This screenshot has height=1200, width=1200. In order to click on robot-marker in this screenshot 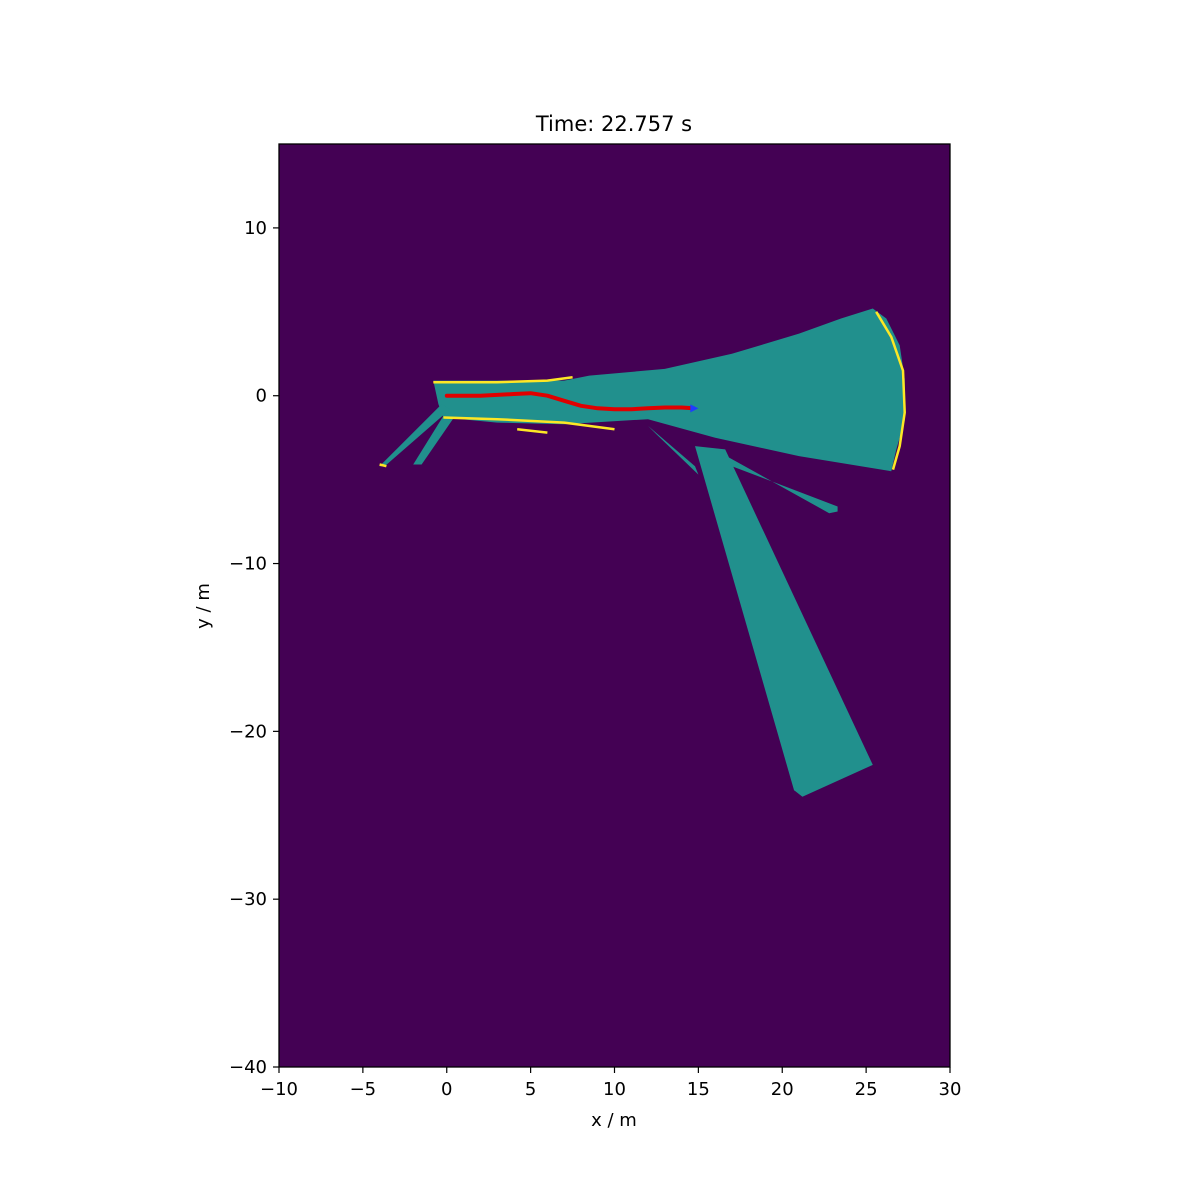, I will do `click(694, 408)`.